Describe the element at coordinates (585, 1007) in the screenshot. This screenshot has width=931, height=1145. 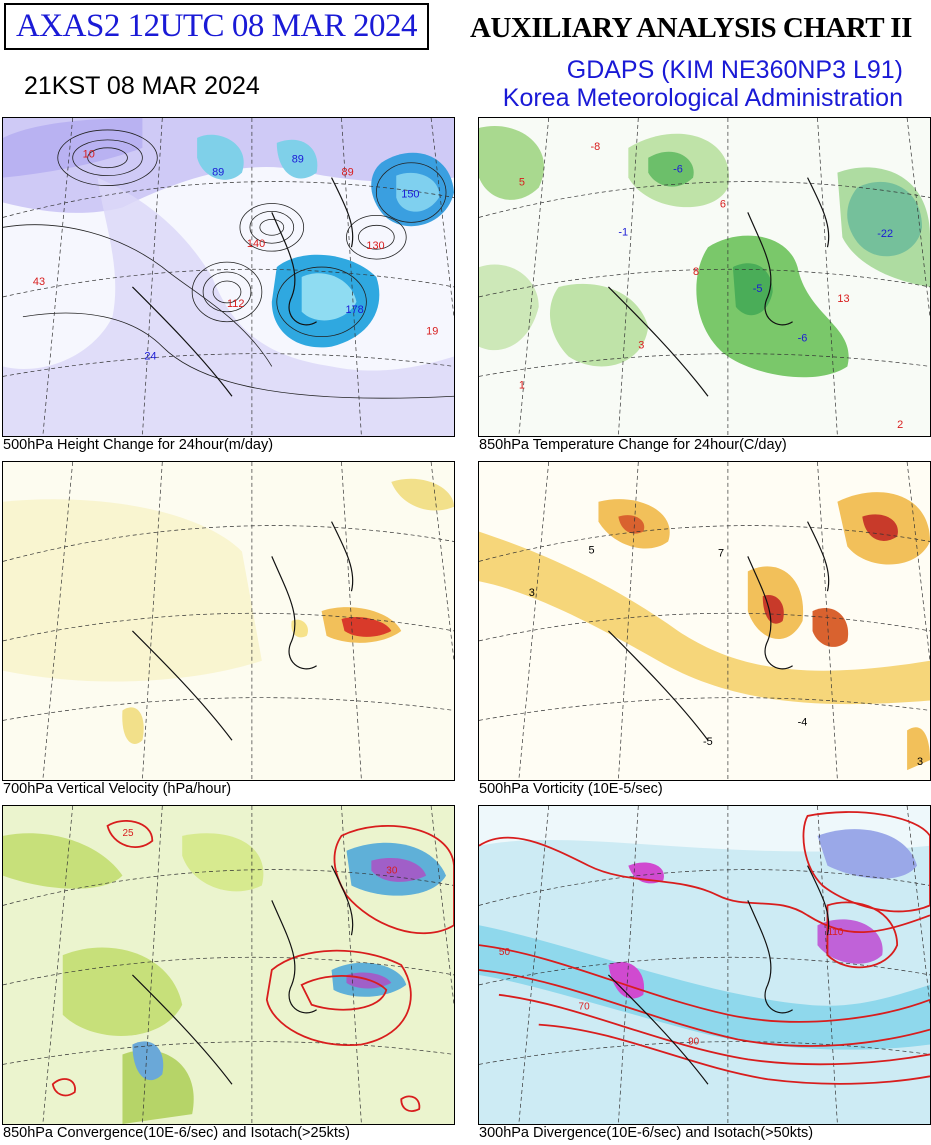
I see `svg-text: 70` at that location.